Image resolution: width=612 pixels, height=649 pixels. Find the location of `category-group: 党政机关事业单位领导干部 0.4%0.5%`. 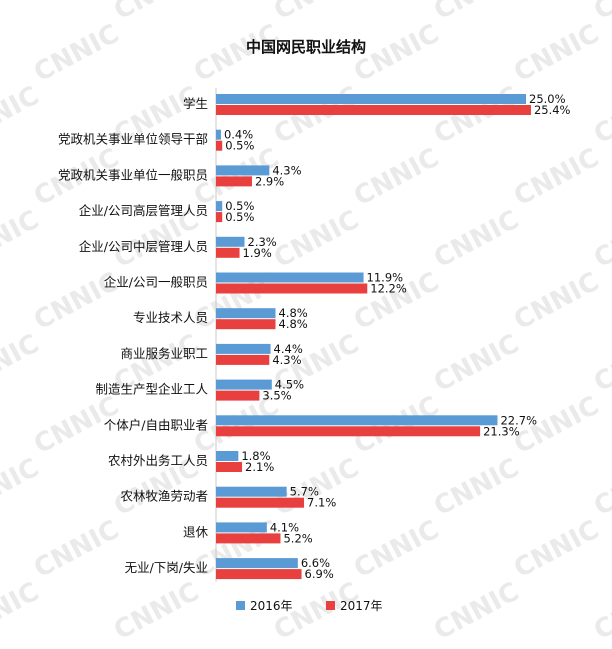

category-group: 党政机关事业单位领导干部 0.4%0.5% is located at coordinates (156, 140).